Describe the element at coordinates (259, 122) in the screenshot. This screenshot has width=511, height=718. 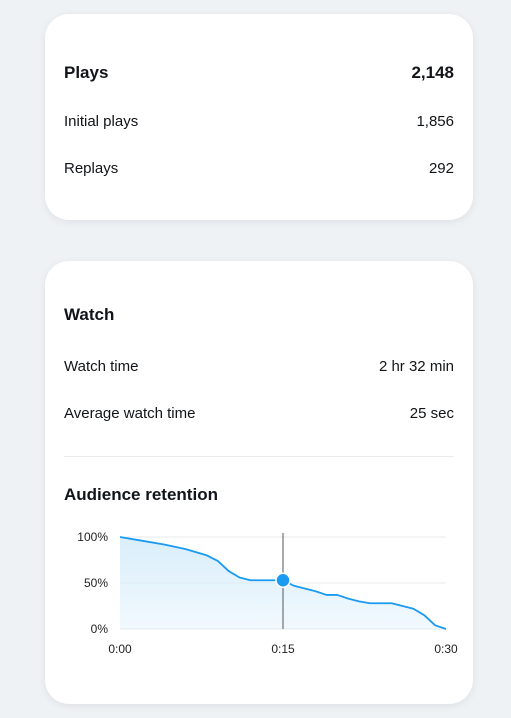
I see `initial-plays-row: Initial plays 1,856` at that location.